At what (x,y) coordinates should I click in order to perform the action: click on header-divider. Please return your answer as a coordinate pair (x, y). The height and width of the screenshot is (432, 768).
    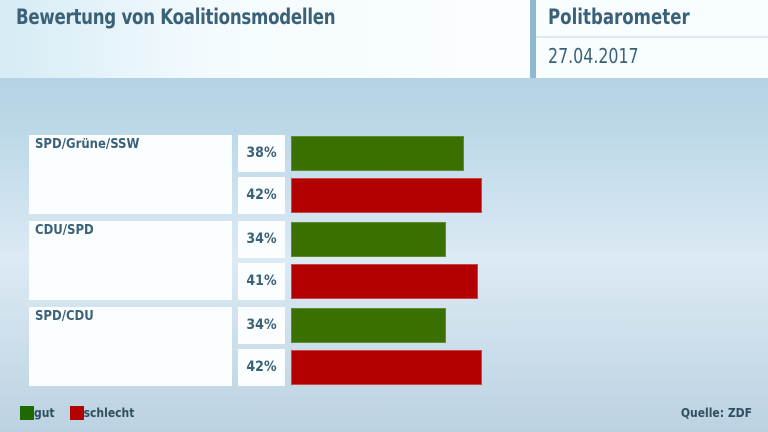
    Looking at the image, I should click on (533, 39).